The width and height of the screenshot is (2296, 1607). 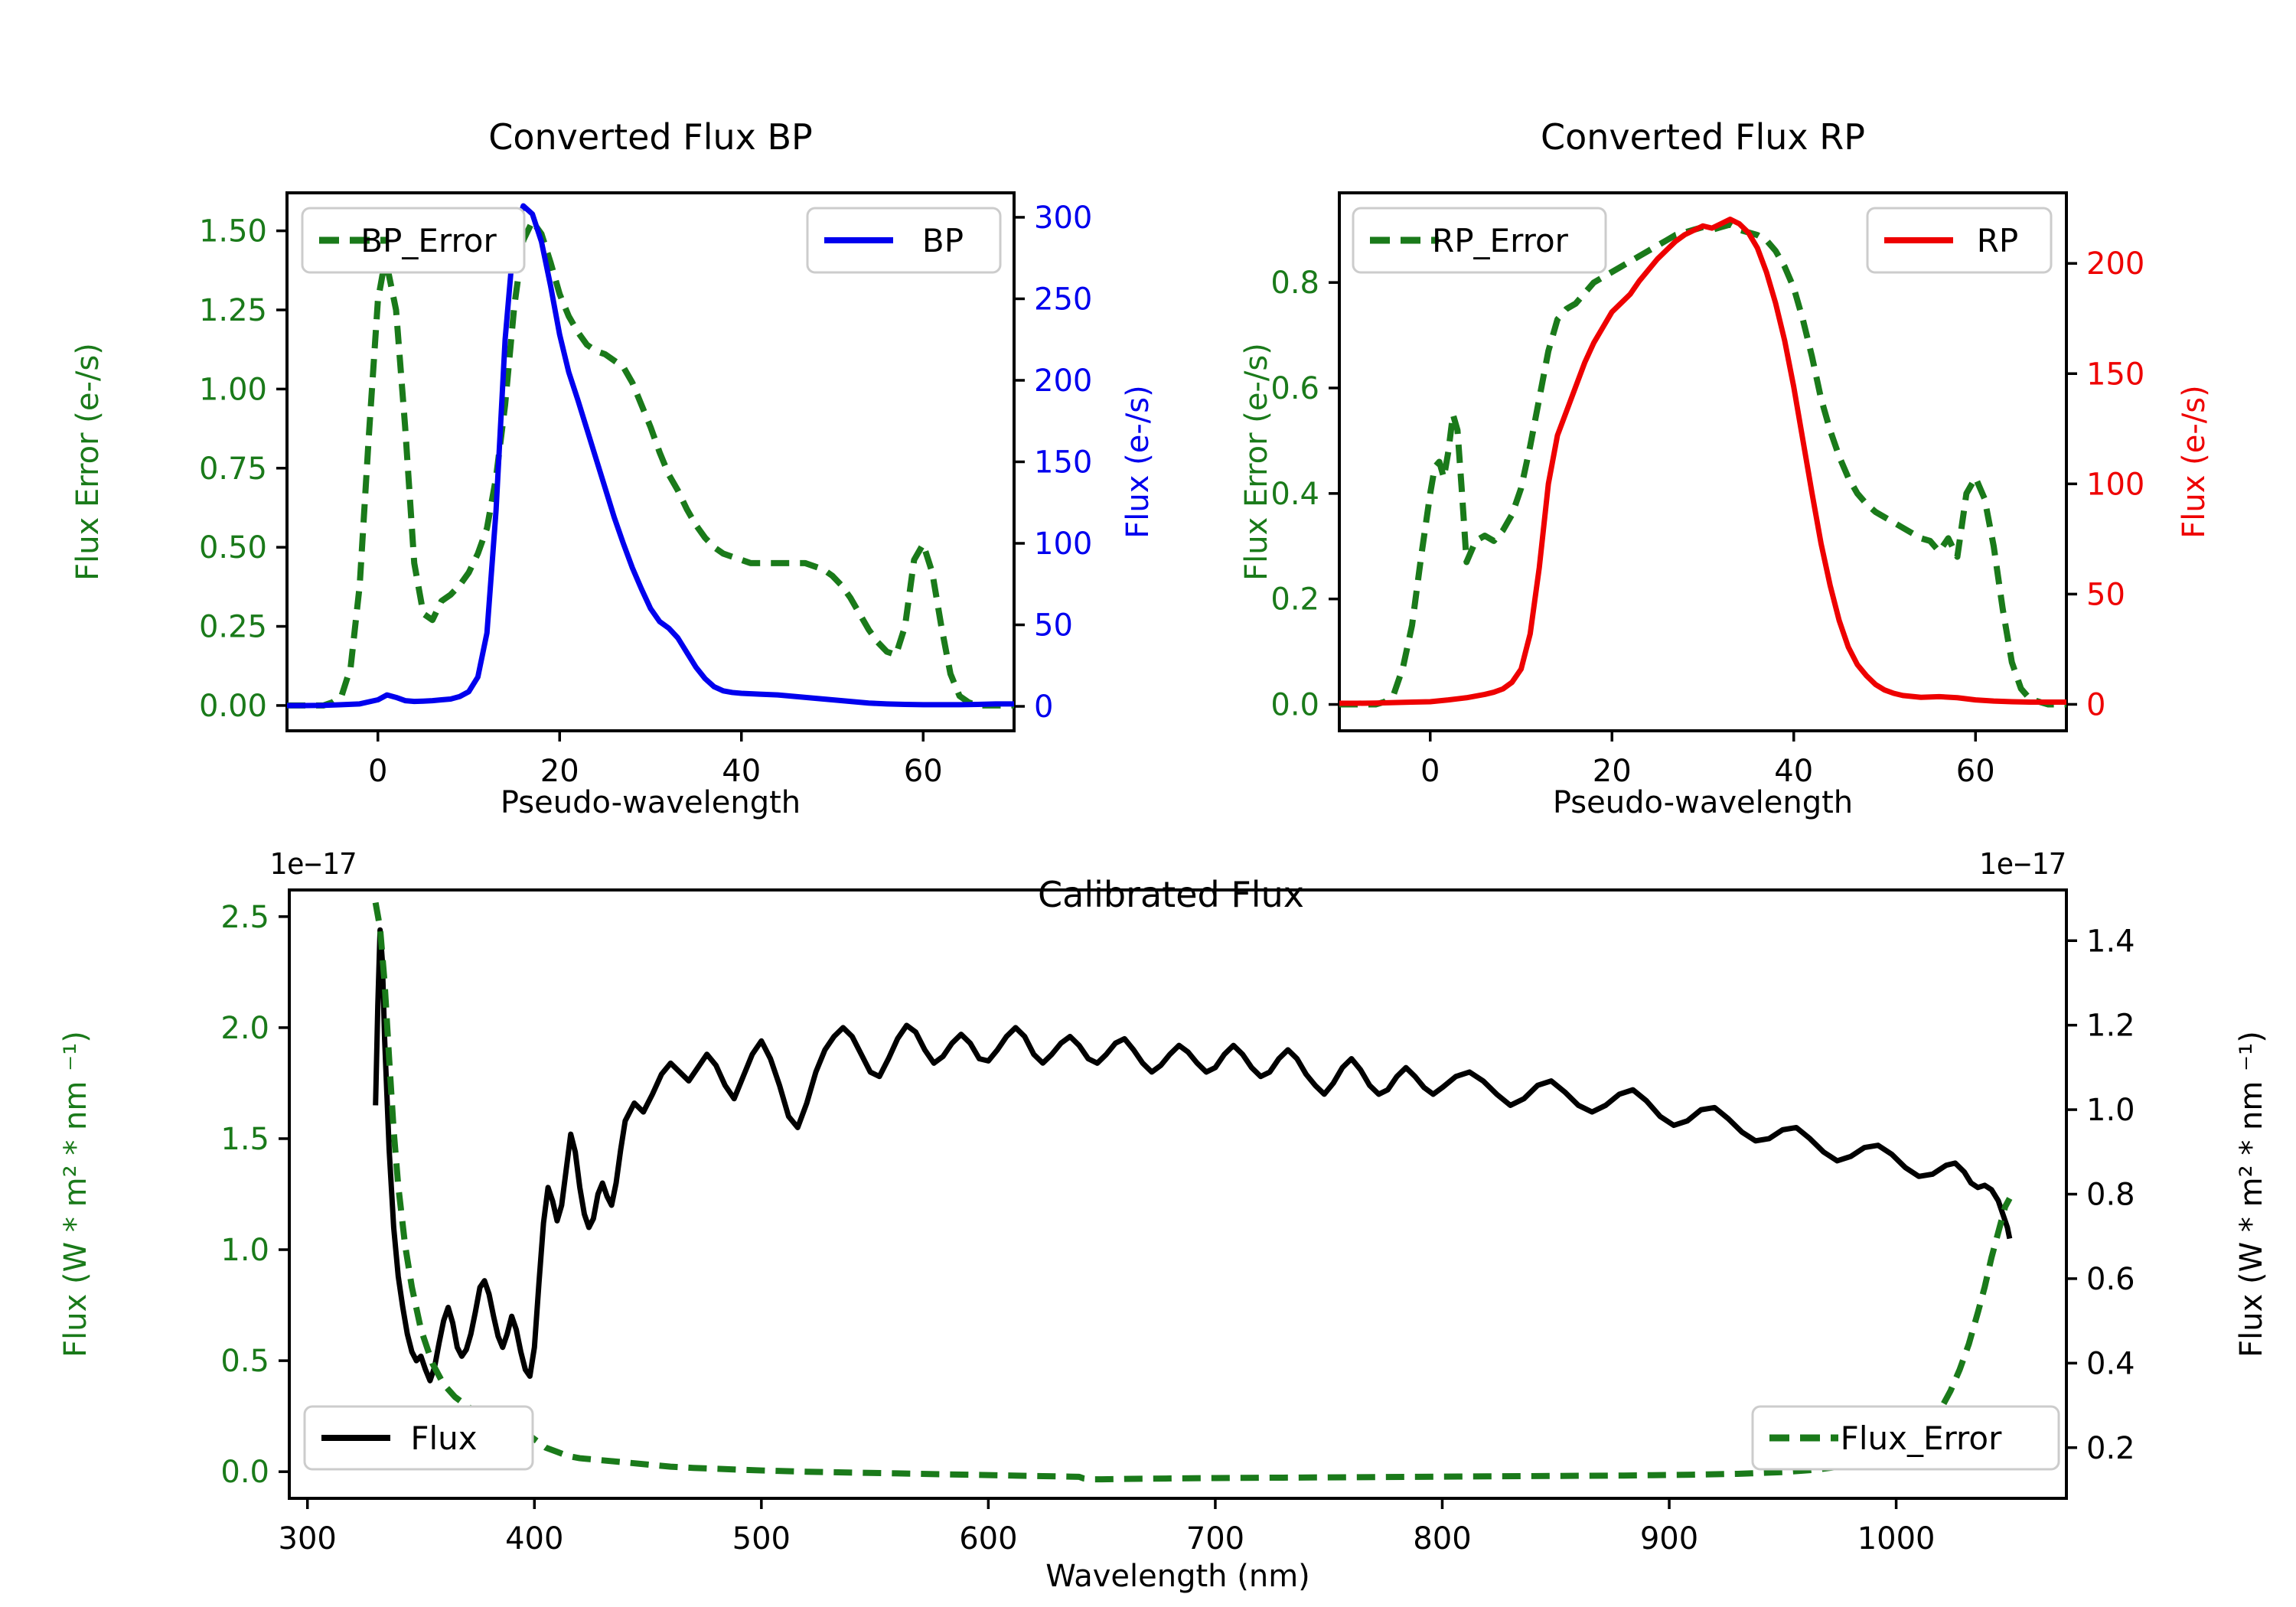 What do you see at coordinates (233, 627) in the screenshot?
I see `bp-ytick-left-label: 0.25` at bounding box center [233, 627].